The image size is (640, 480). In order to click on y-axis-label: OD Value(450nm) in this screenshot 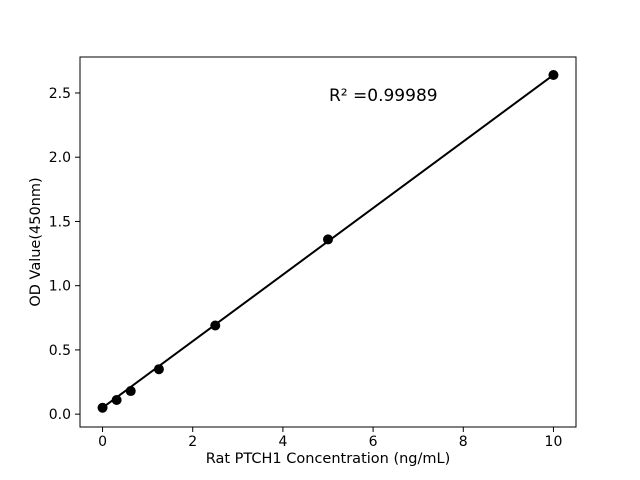, I will do `click(36, 242)`.